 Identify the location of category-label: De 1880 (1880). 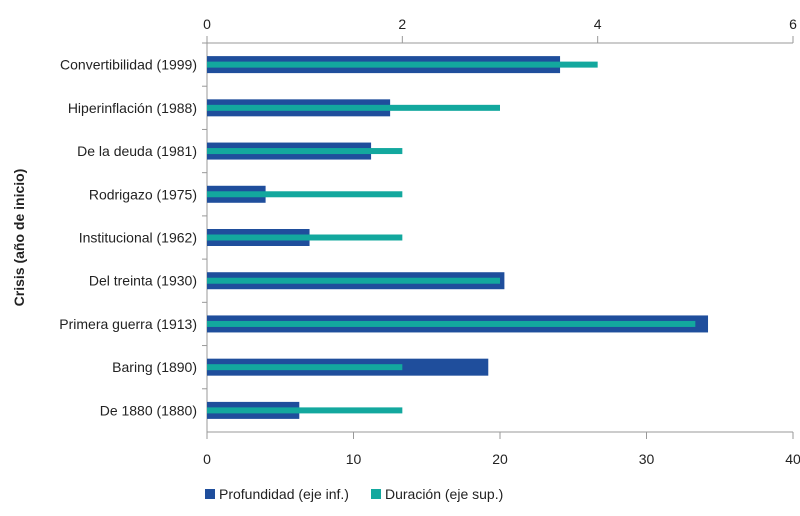
(148, 410).